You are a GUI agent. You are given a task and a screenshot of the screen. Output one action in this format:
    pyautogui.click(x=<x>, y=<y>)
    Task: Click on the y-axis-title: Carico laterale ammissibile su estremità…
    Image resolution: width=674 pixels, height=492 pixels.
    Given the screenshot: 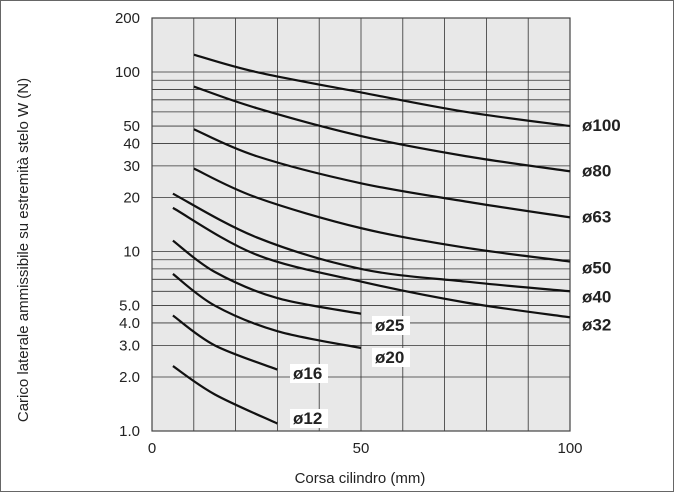 What is the action you would take?
    pyautogui.click(x=23, y=250)
    